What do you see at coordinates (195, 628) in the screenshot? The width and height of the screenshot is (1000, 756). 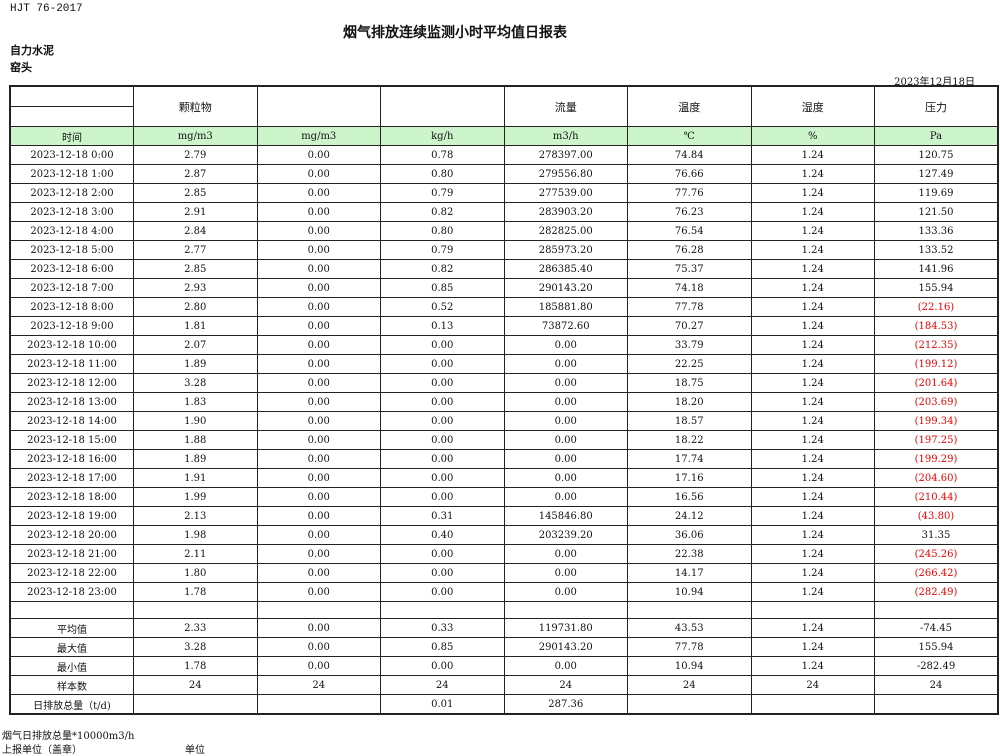 I see `data-cell: 2.33` at bounding box center [195, 628].